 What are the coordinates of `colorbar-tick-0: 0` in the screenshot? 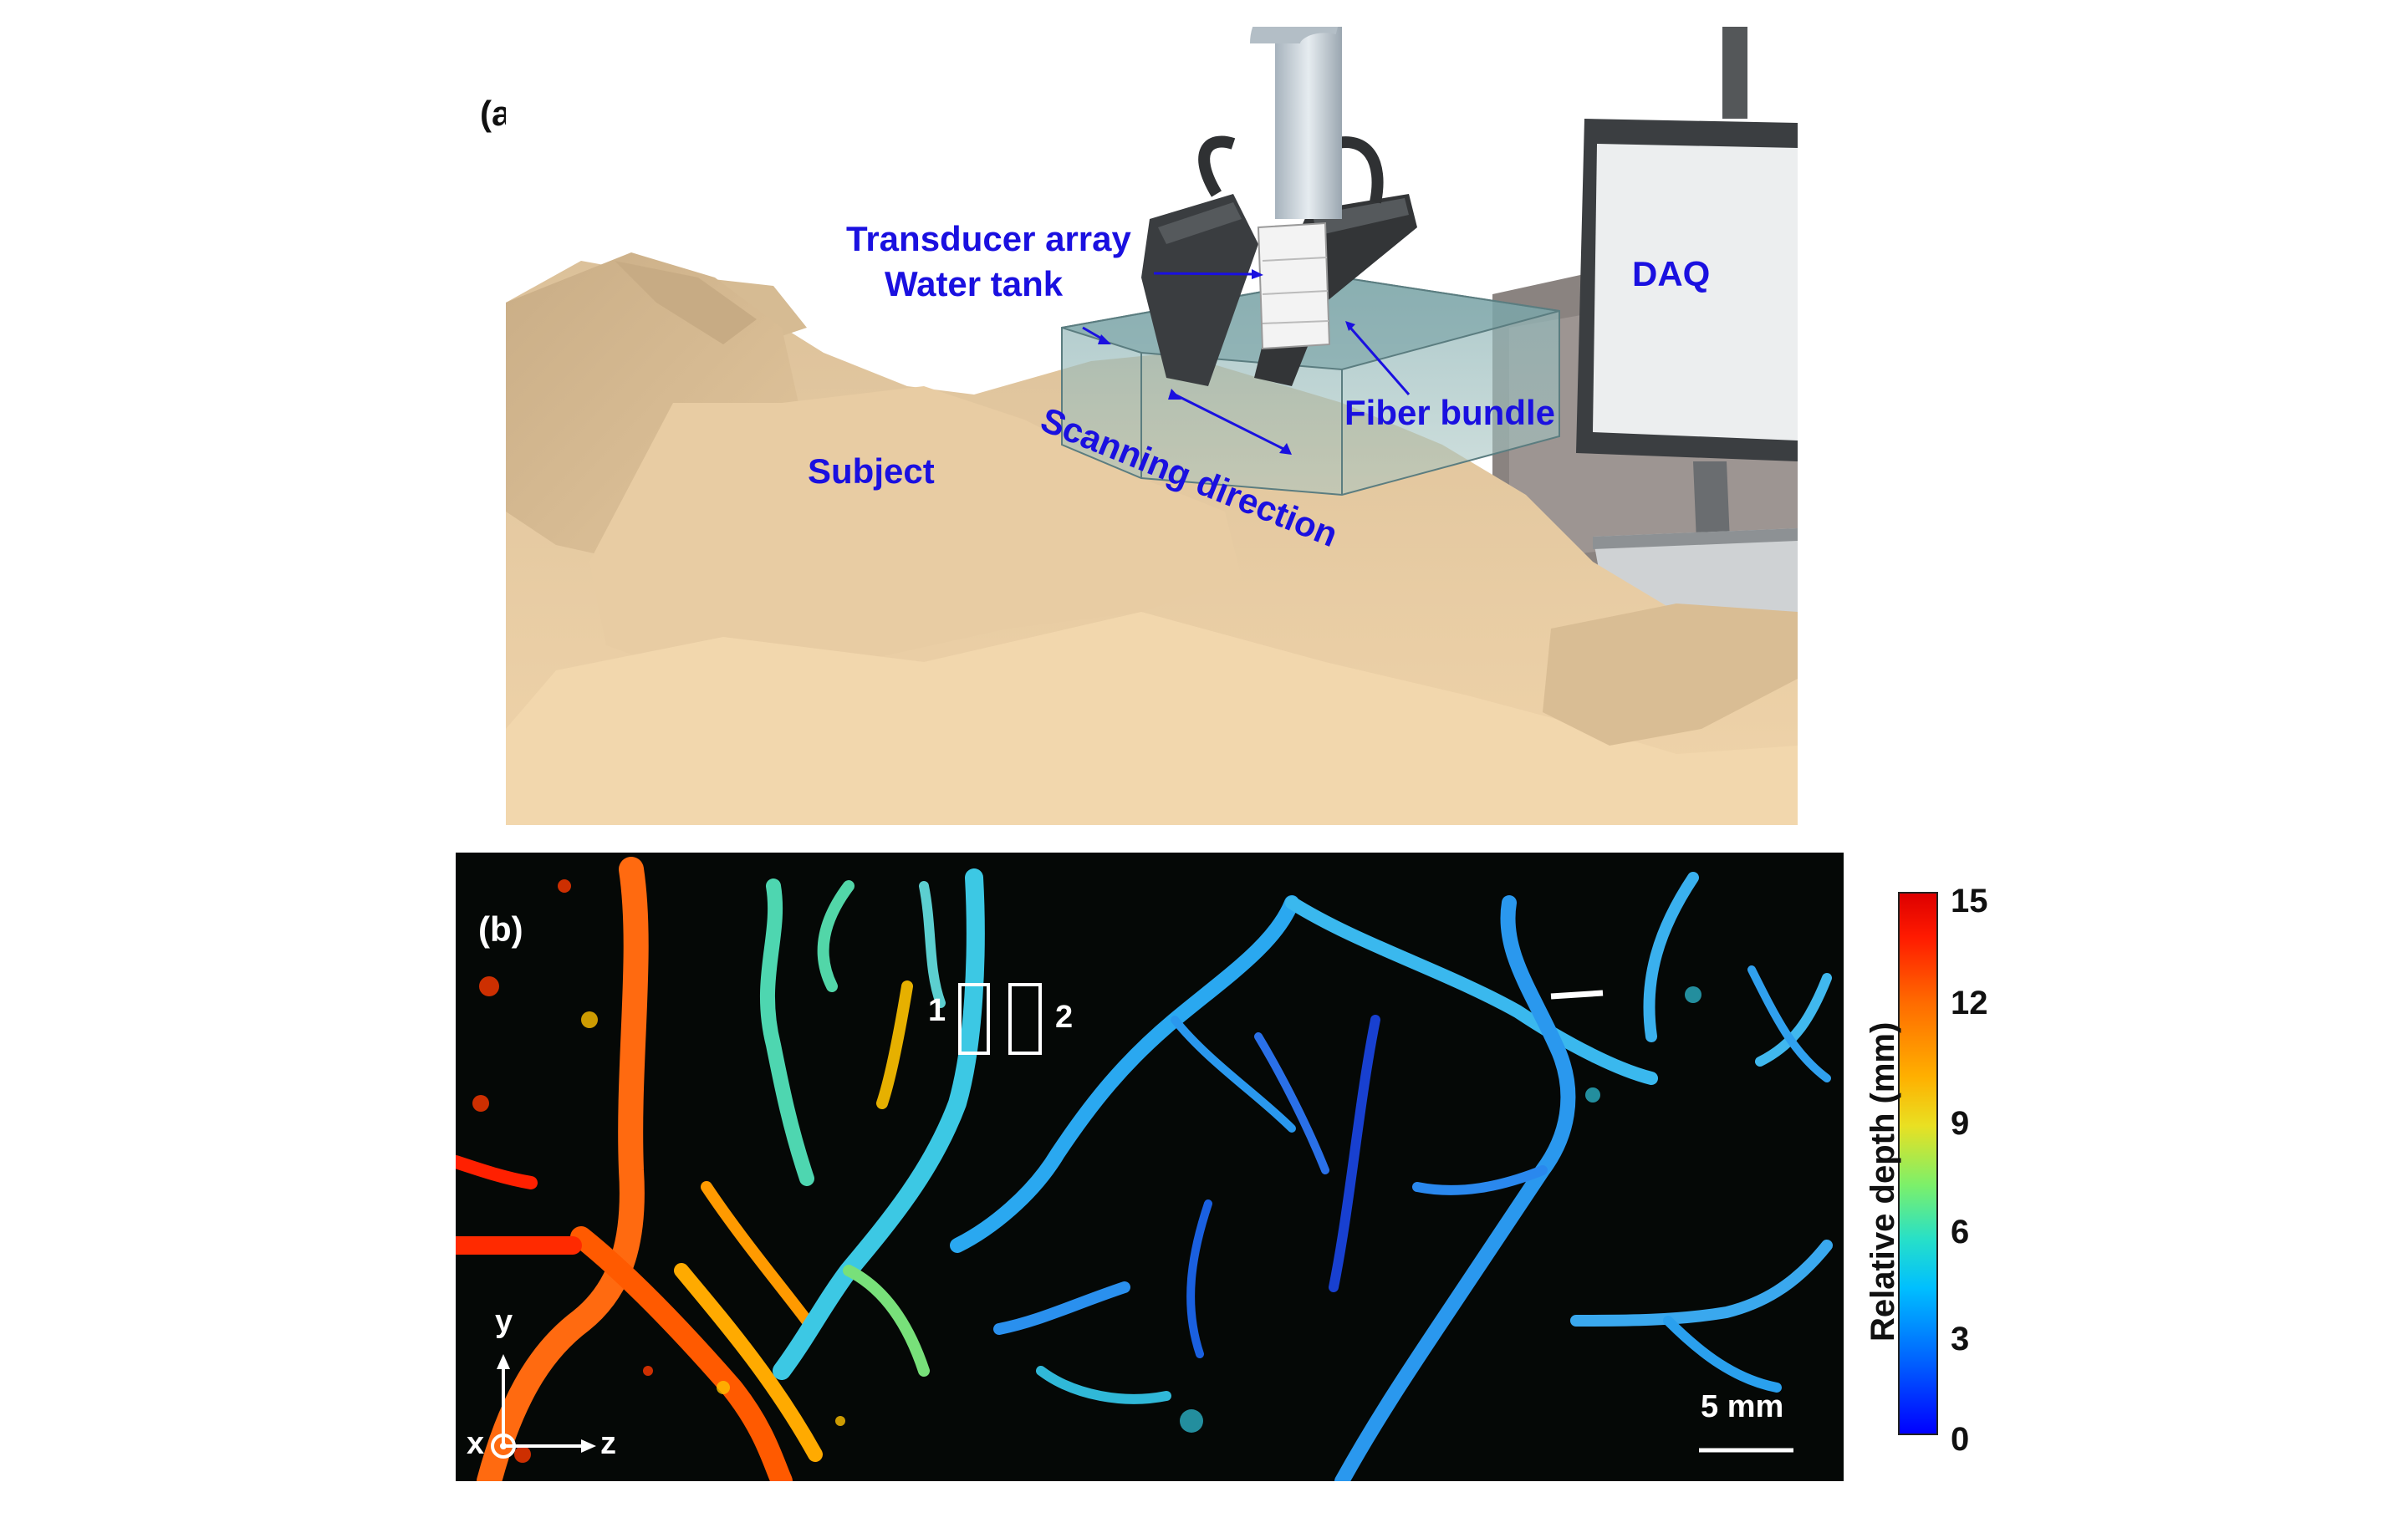 It's located at (1961, 1439).